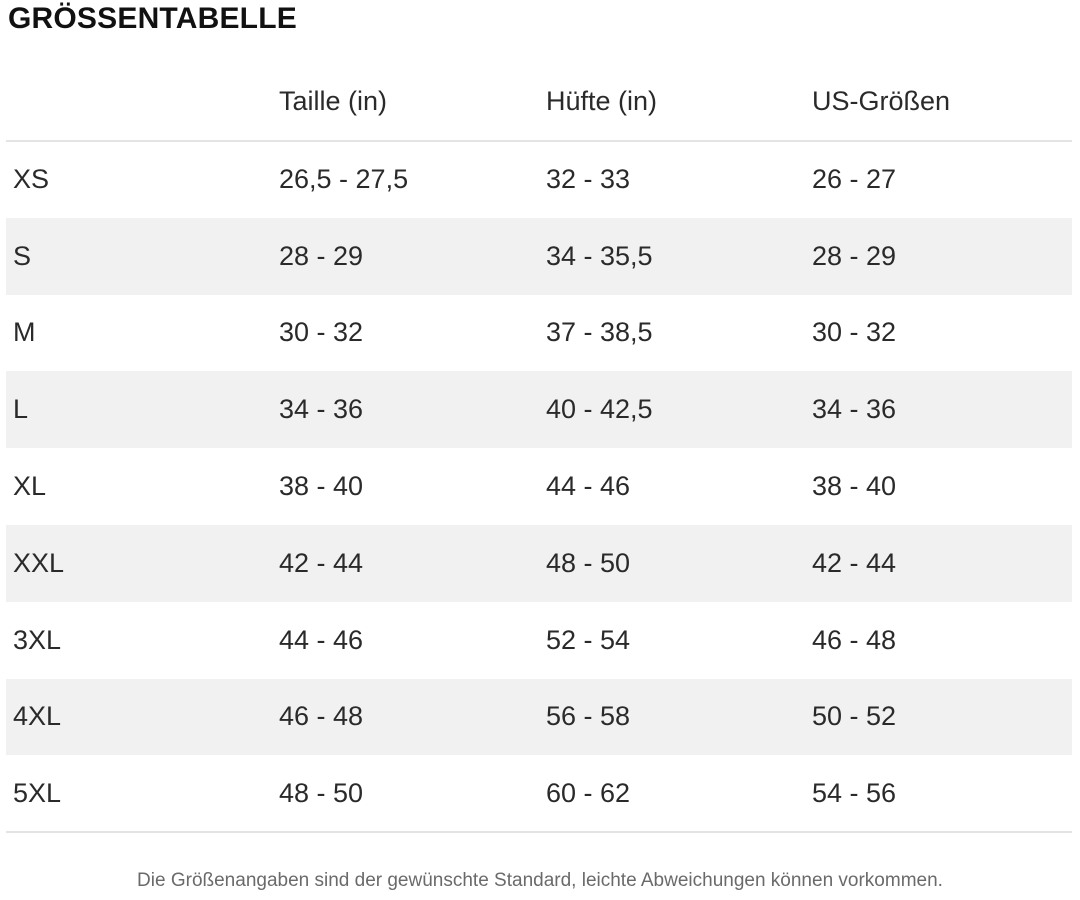 This screenshot has height=900, width=1080. I want to click on us-size-cell: 34 - 36, so click(854, 409).